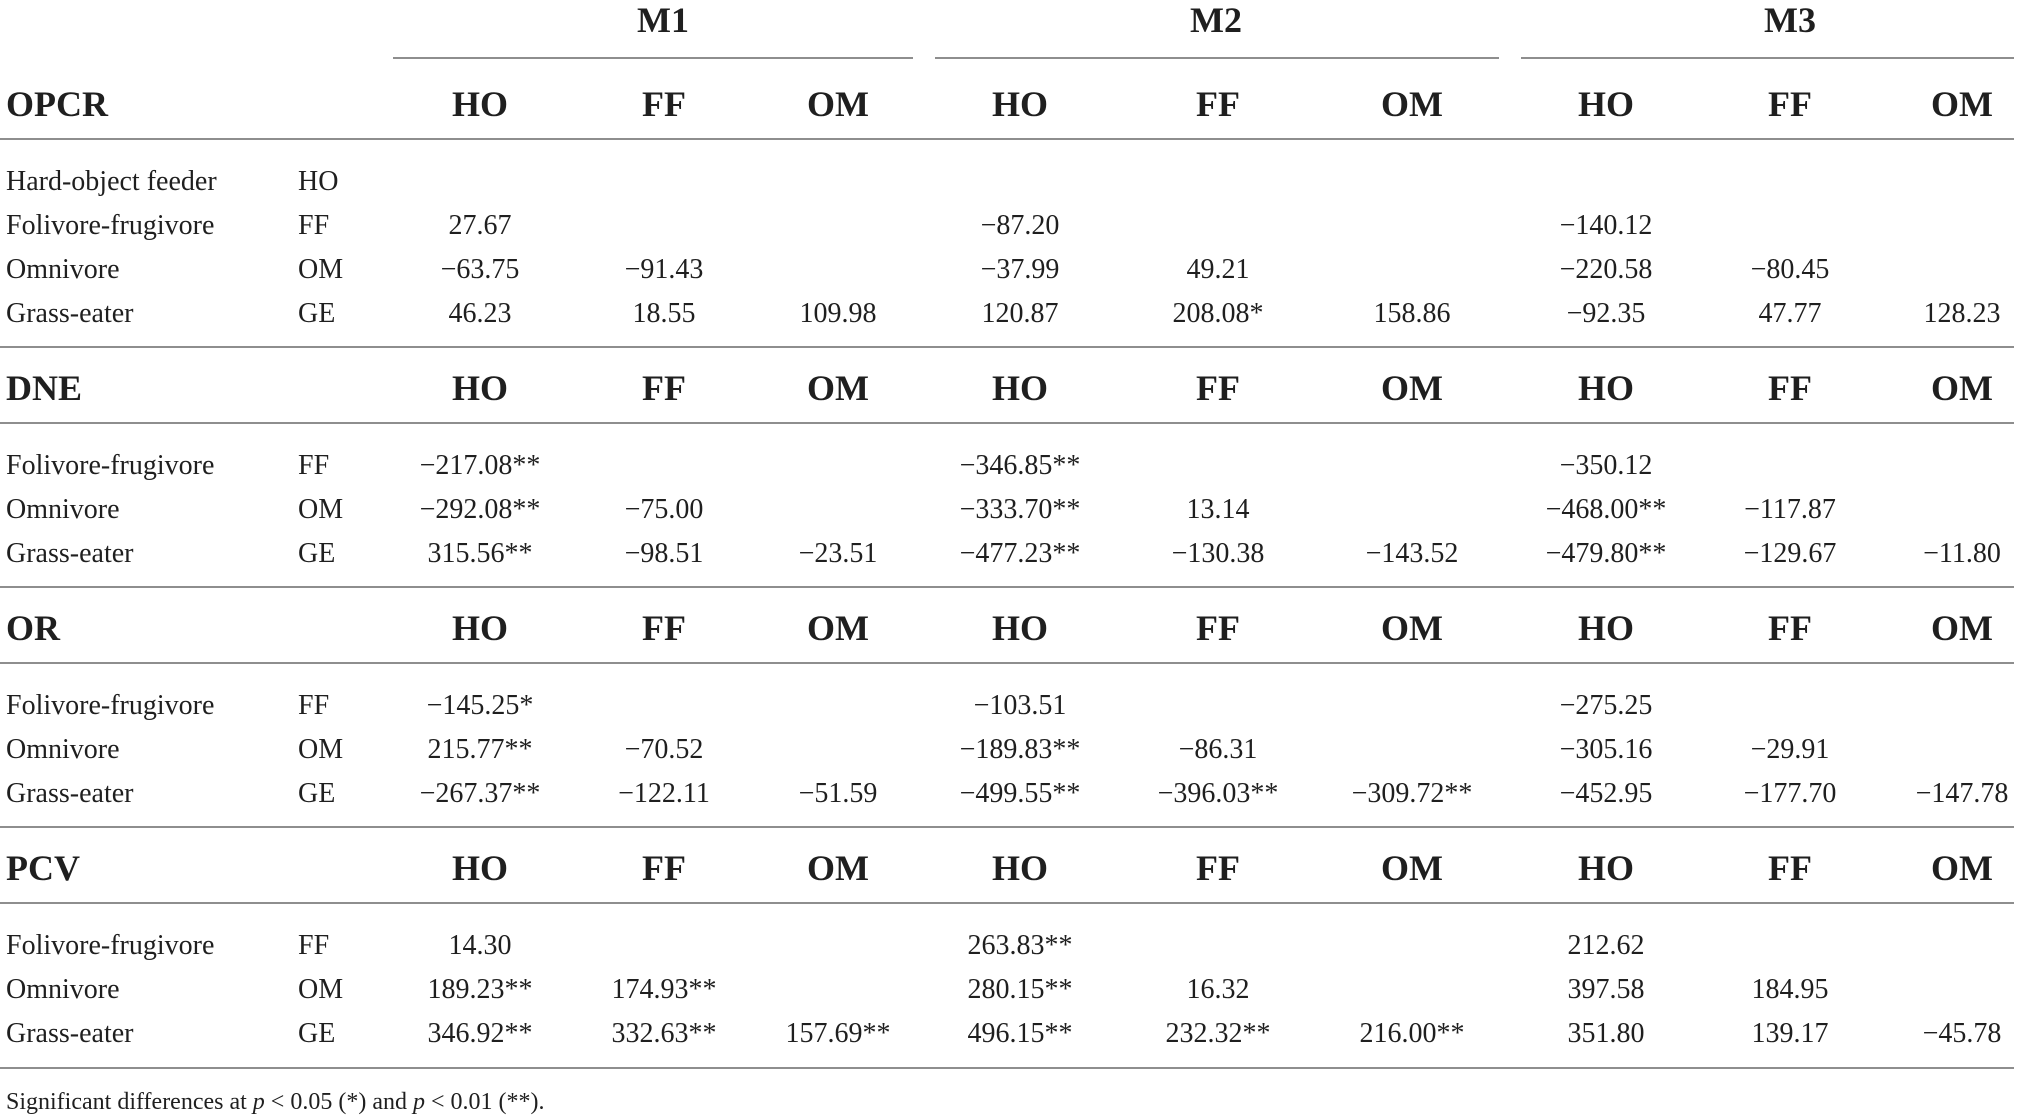  Describe the element at coordinates (1606, 749) in the screenshot. I see `table-cell: −305.16` at that location.